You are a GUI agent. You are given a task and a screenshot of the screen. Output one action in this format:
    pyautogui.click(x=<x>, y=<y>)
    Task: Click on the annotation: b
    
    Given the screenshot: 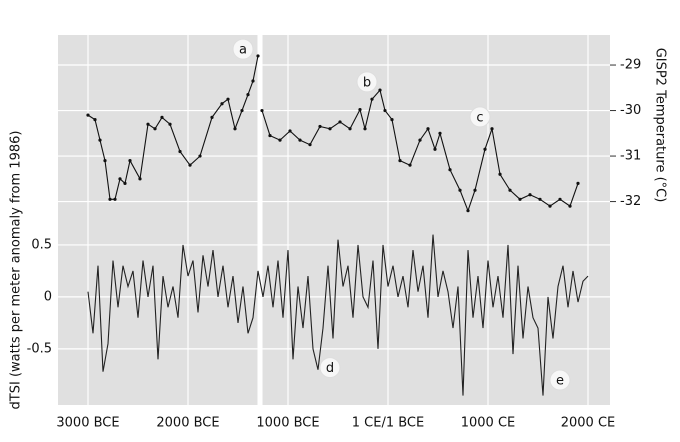 What is the action you would take?
    pyautogui.click(x=367, y=82)
    